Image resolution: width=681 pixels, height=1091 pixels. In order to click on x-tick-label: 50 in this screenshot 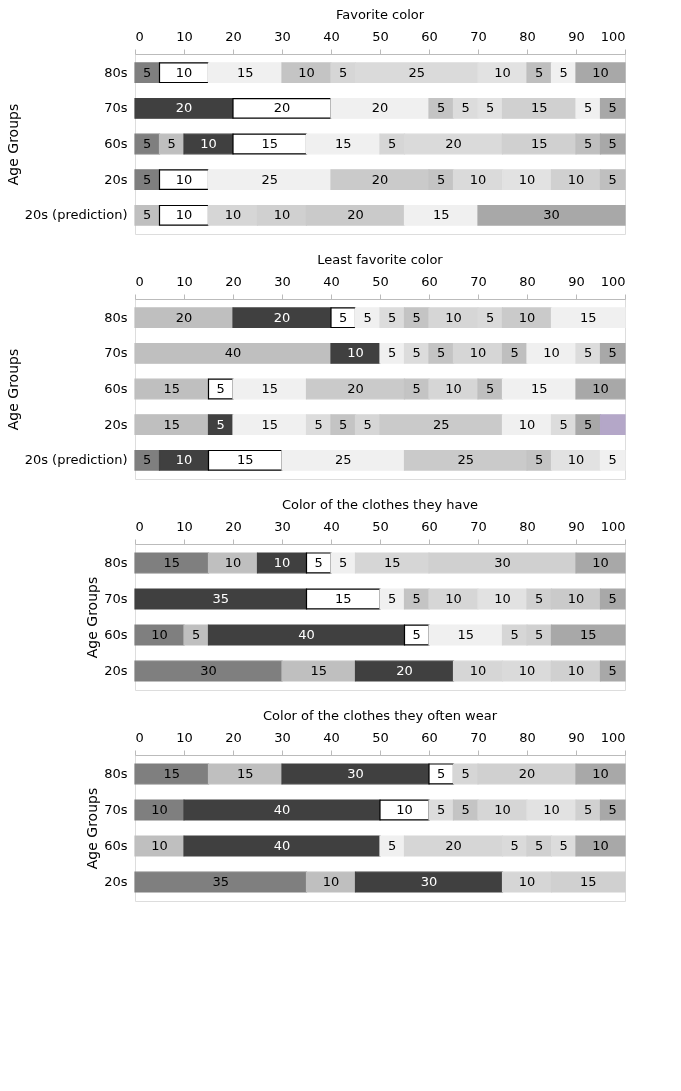, I will do `click(380, 36)`.